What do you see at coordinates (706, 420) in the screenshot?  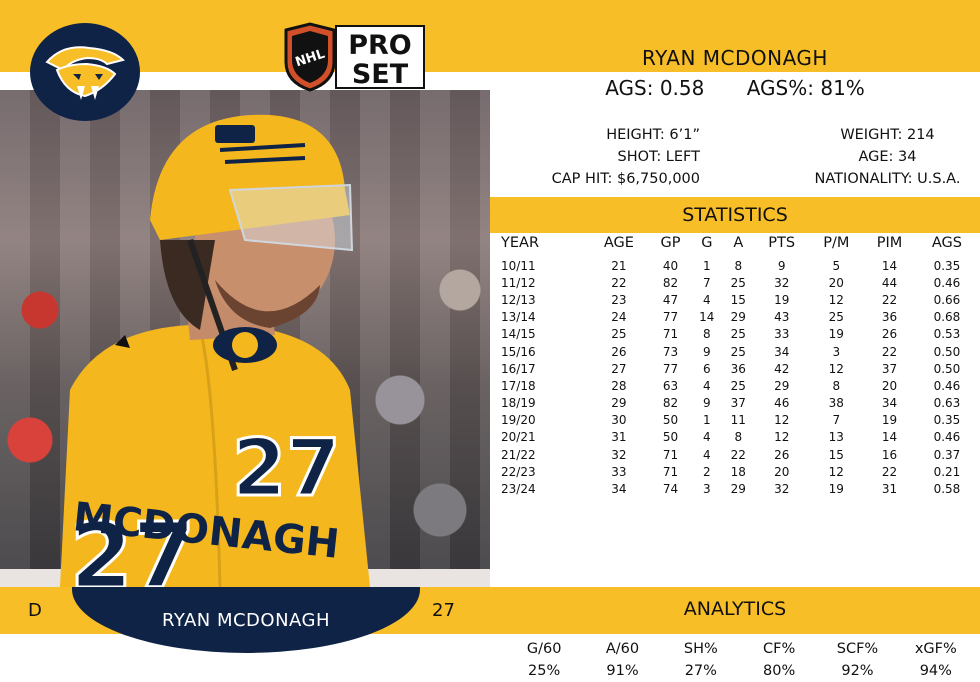 I see `stat-cell: 1` at bounding box center [706, 420].